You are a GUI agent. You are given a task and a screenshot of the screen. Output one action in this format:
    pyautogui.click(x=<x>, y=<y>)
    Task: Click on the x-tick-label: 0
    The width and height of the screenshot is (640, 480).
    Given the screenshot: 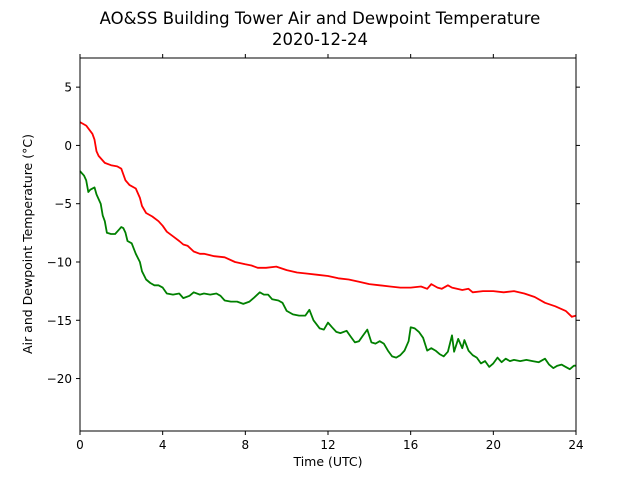 What is the action you would take?
    pyautogui.click(x=80, y=445)
    